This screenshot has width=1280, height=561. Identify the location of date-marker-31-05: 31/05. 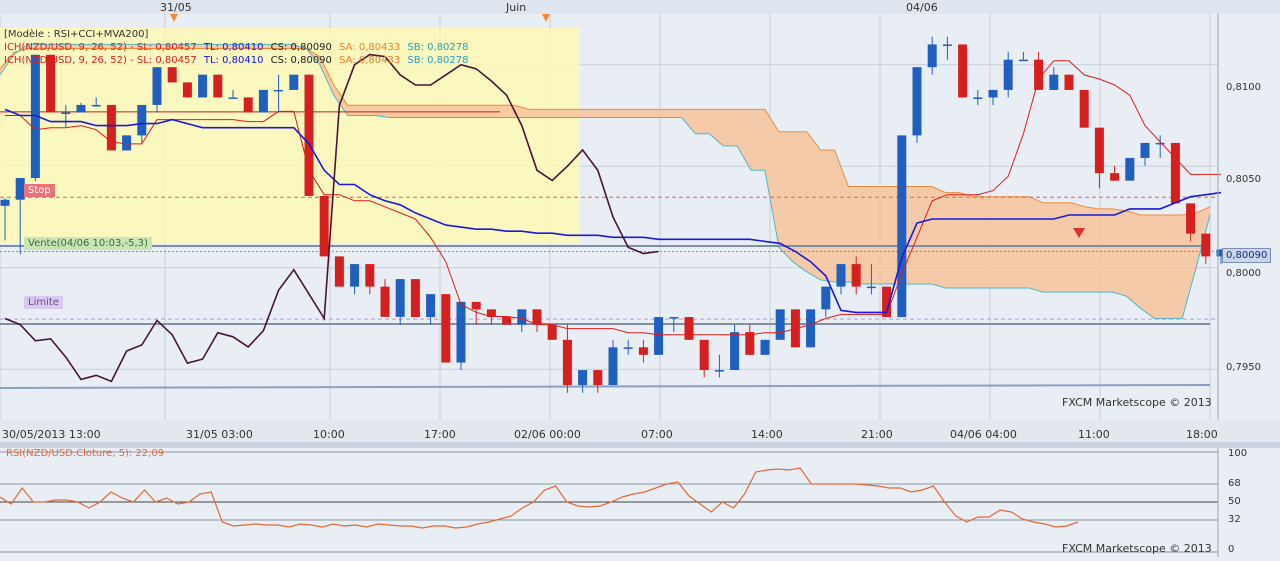
(176, 7).